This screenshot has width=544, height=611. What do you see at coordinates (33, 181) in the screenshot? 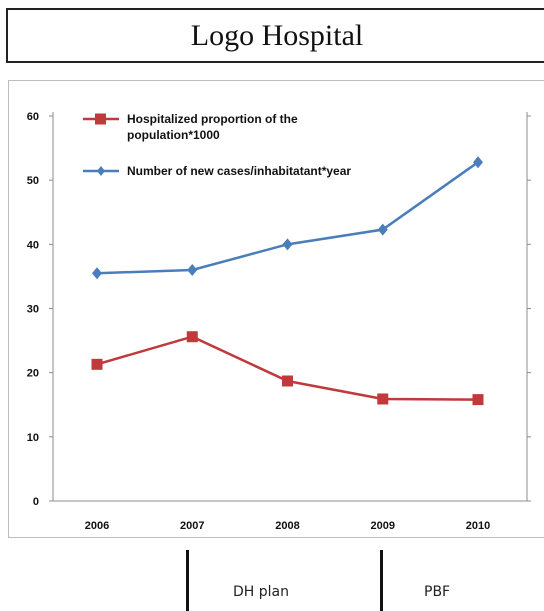
I see `y-tick-label: 50` at bounding box center [33, 181].